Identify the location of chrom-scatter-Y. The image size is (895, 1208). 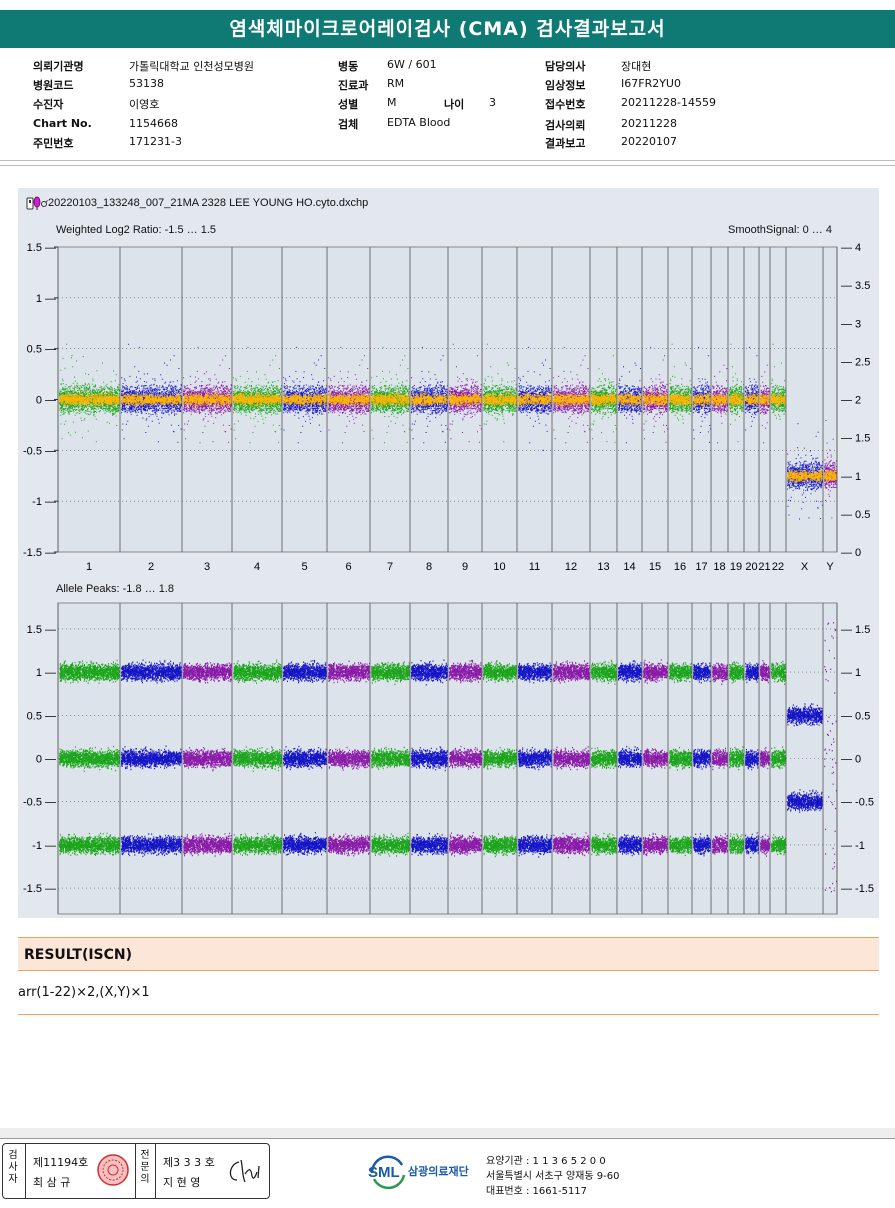
(830, 469).